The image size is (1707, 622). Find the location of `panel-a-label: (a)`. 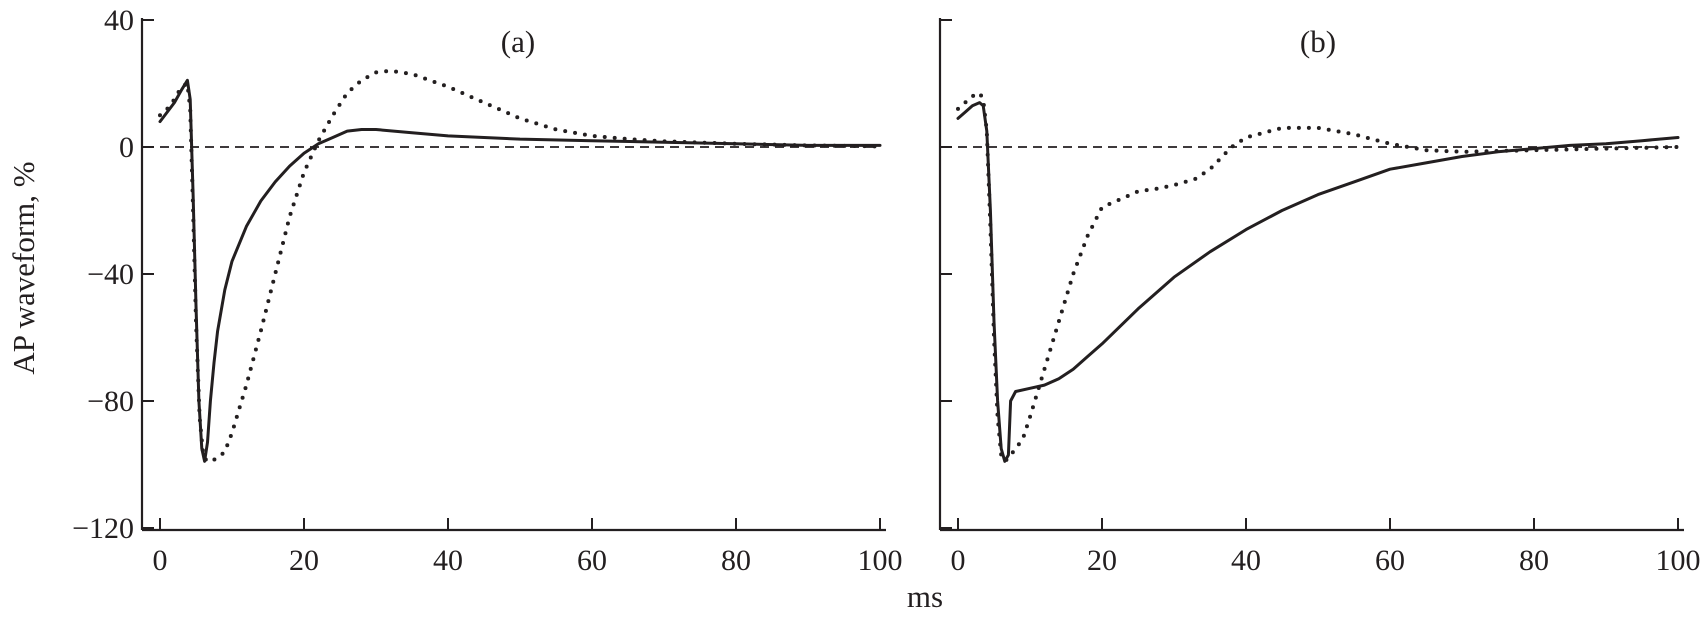

panel-a-label: (a) is located at coordinates (518, 41).